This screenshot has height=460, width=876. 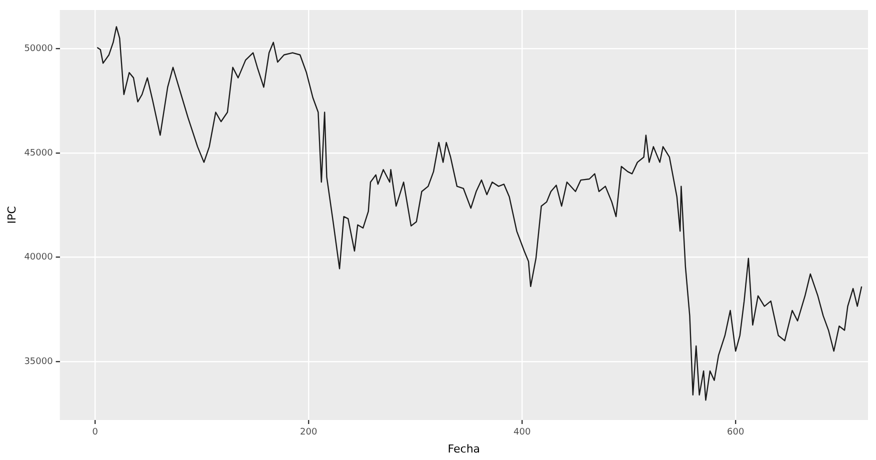 I want to click on x-tick-label: 200, so click(x=309, y=433).